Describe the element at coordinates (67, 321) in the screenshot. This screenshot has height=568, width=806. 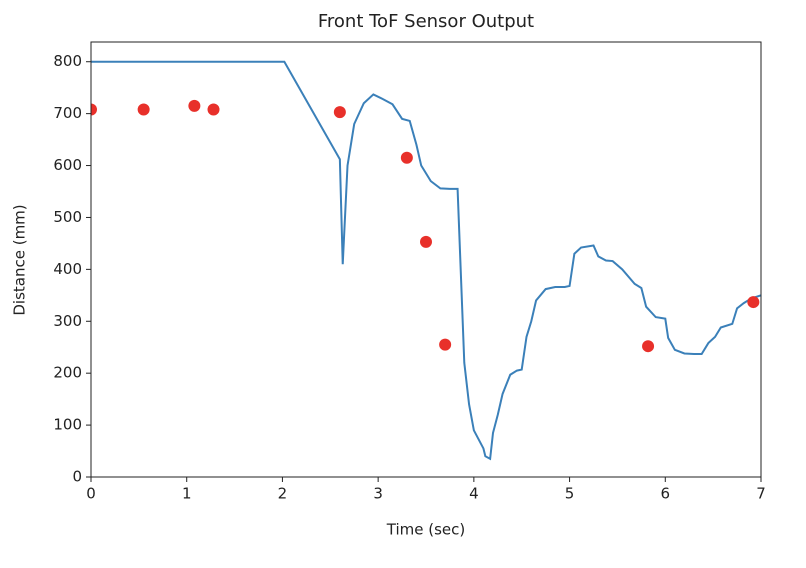
I see `y-tick-label: 300` at that location.